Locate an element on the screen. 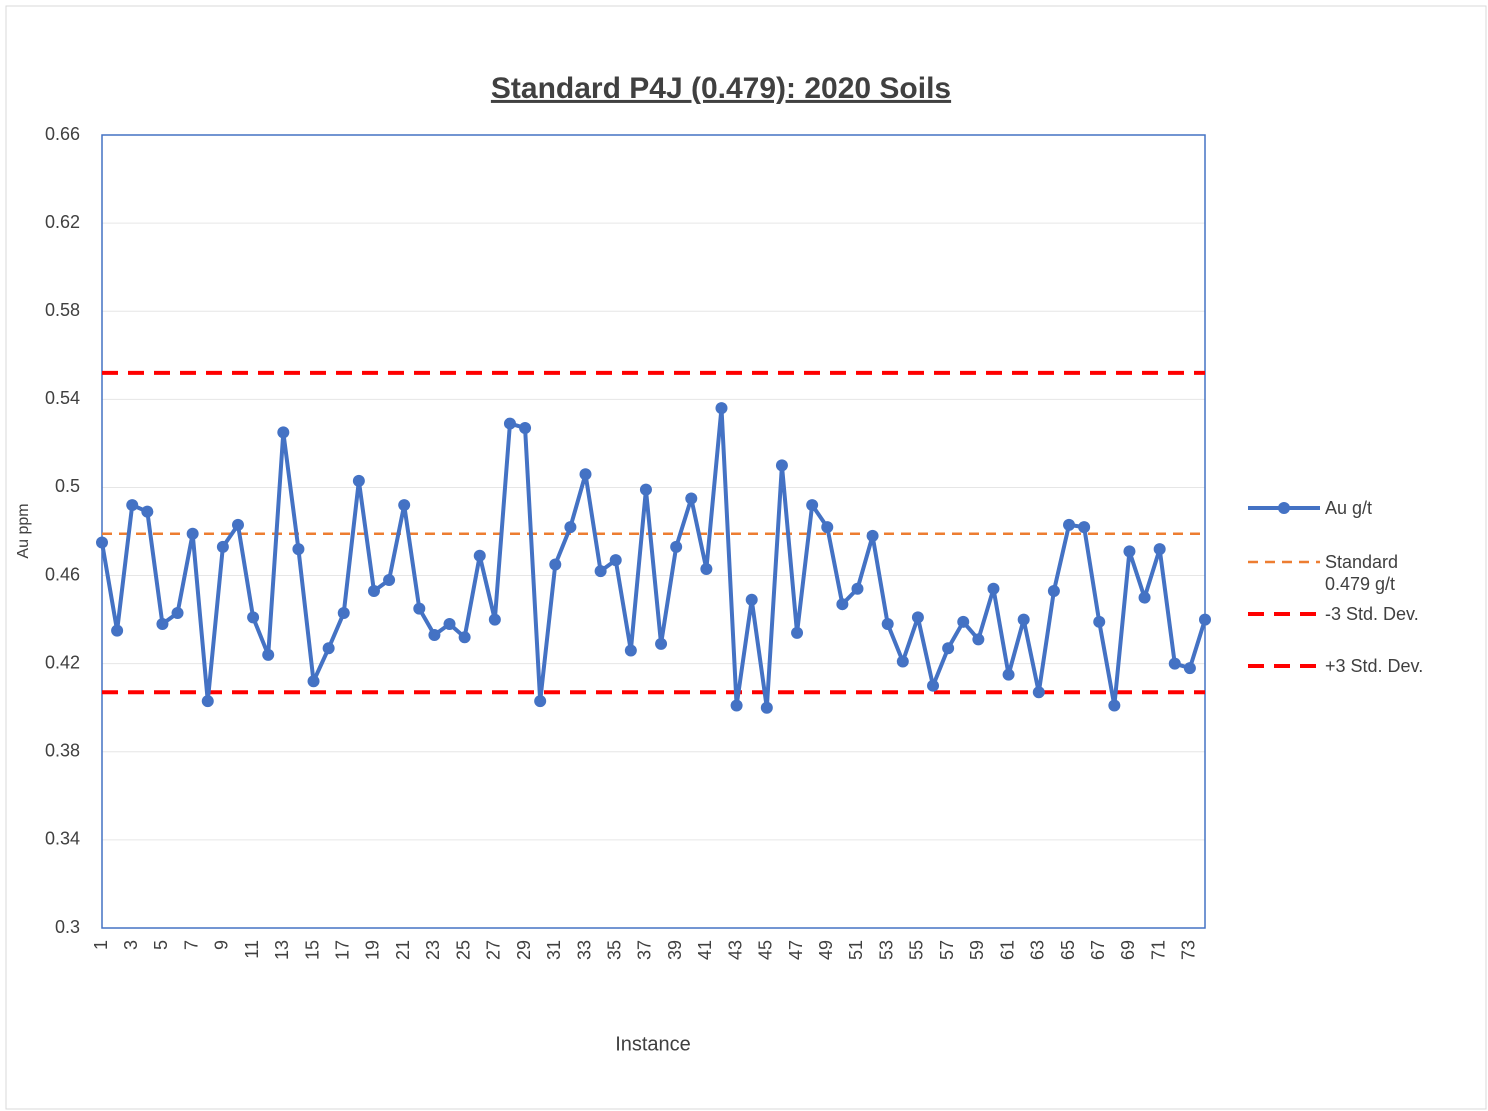 The height and width of the screenshot is (1111, 1488). x-tick-label: 47 is located at coordinates (796, 950).